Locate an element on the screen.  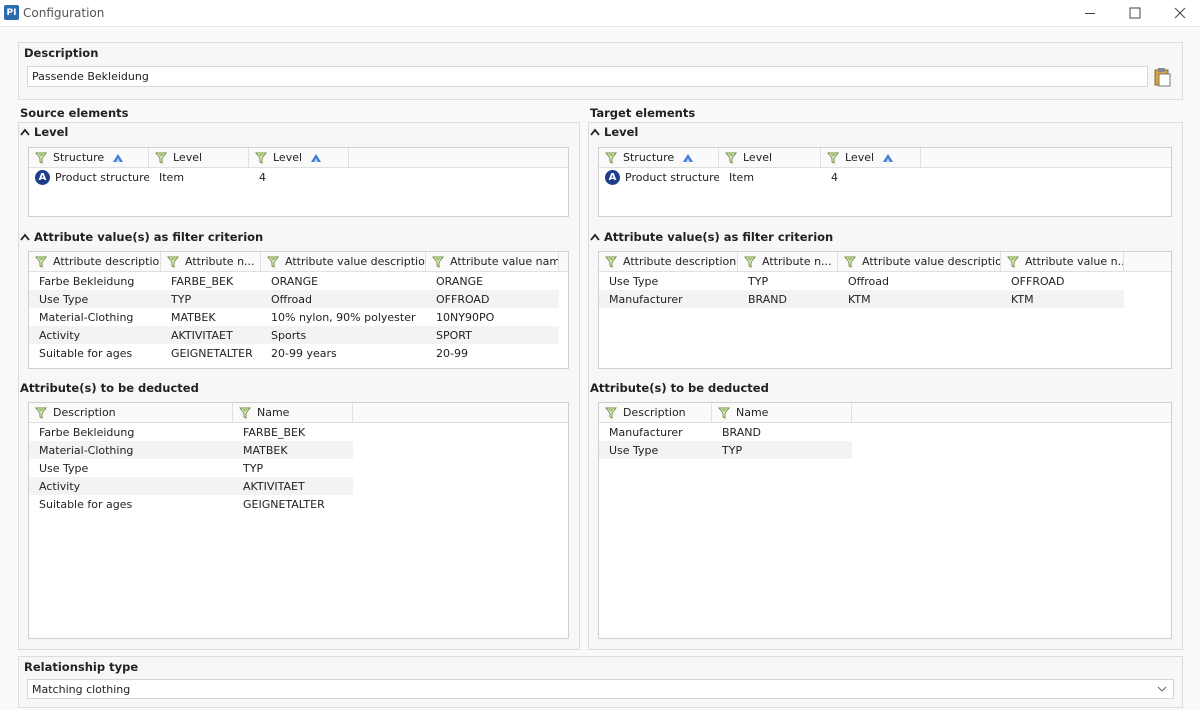
grid-cell: Sports is located at coordinates (343, 335).